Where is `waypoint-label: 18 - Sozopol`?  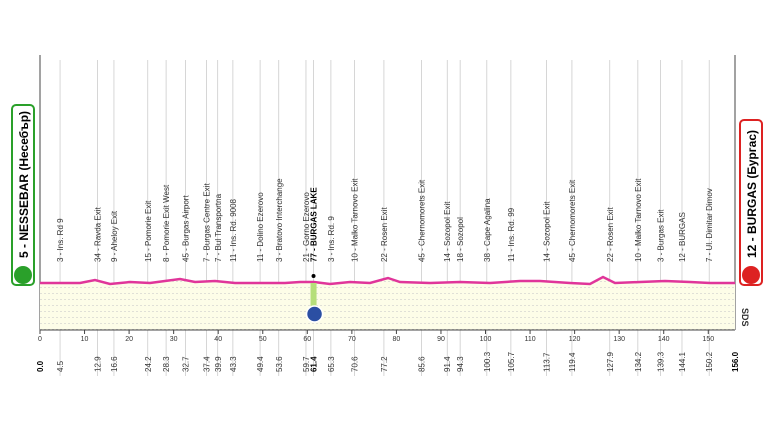 waypoint-label: 18 - Sozopol is located at coordinates (460, 239).